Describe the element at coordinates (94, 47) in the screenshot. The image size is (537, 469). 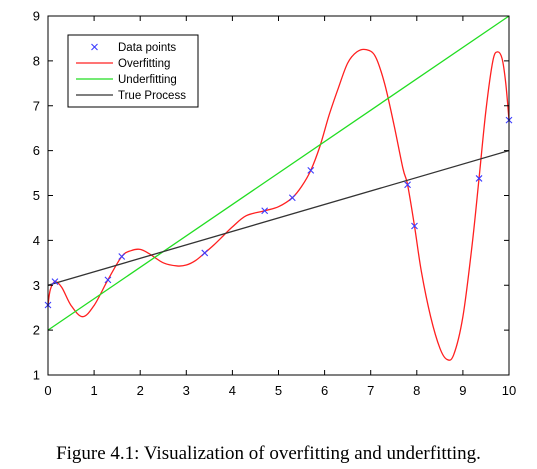
I see `legend-swatch` at that location.